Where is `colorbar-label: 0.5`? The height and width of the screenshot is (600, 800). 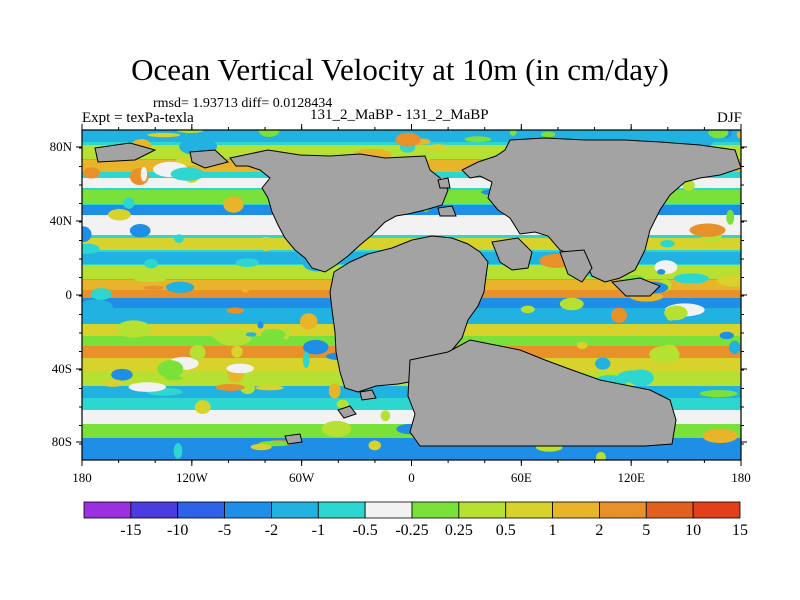
colorbar-label: 0.5 is located at coordinates (506, 530).